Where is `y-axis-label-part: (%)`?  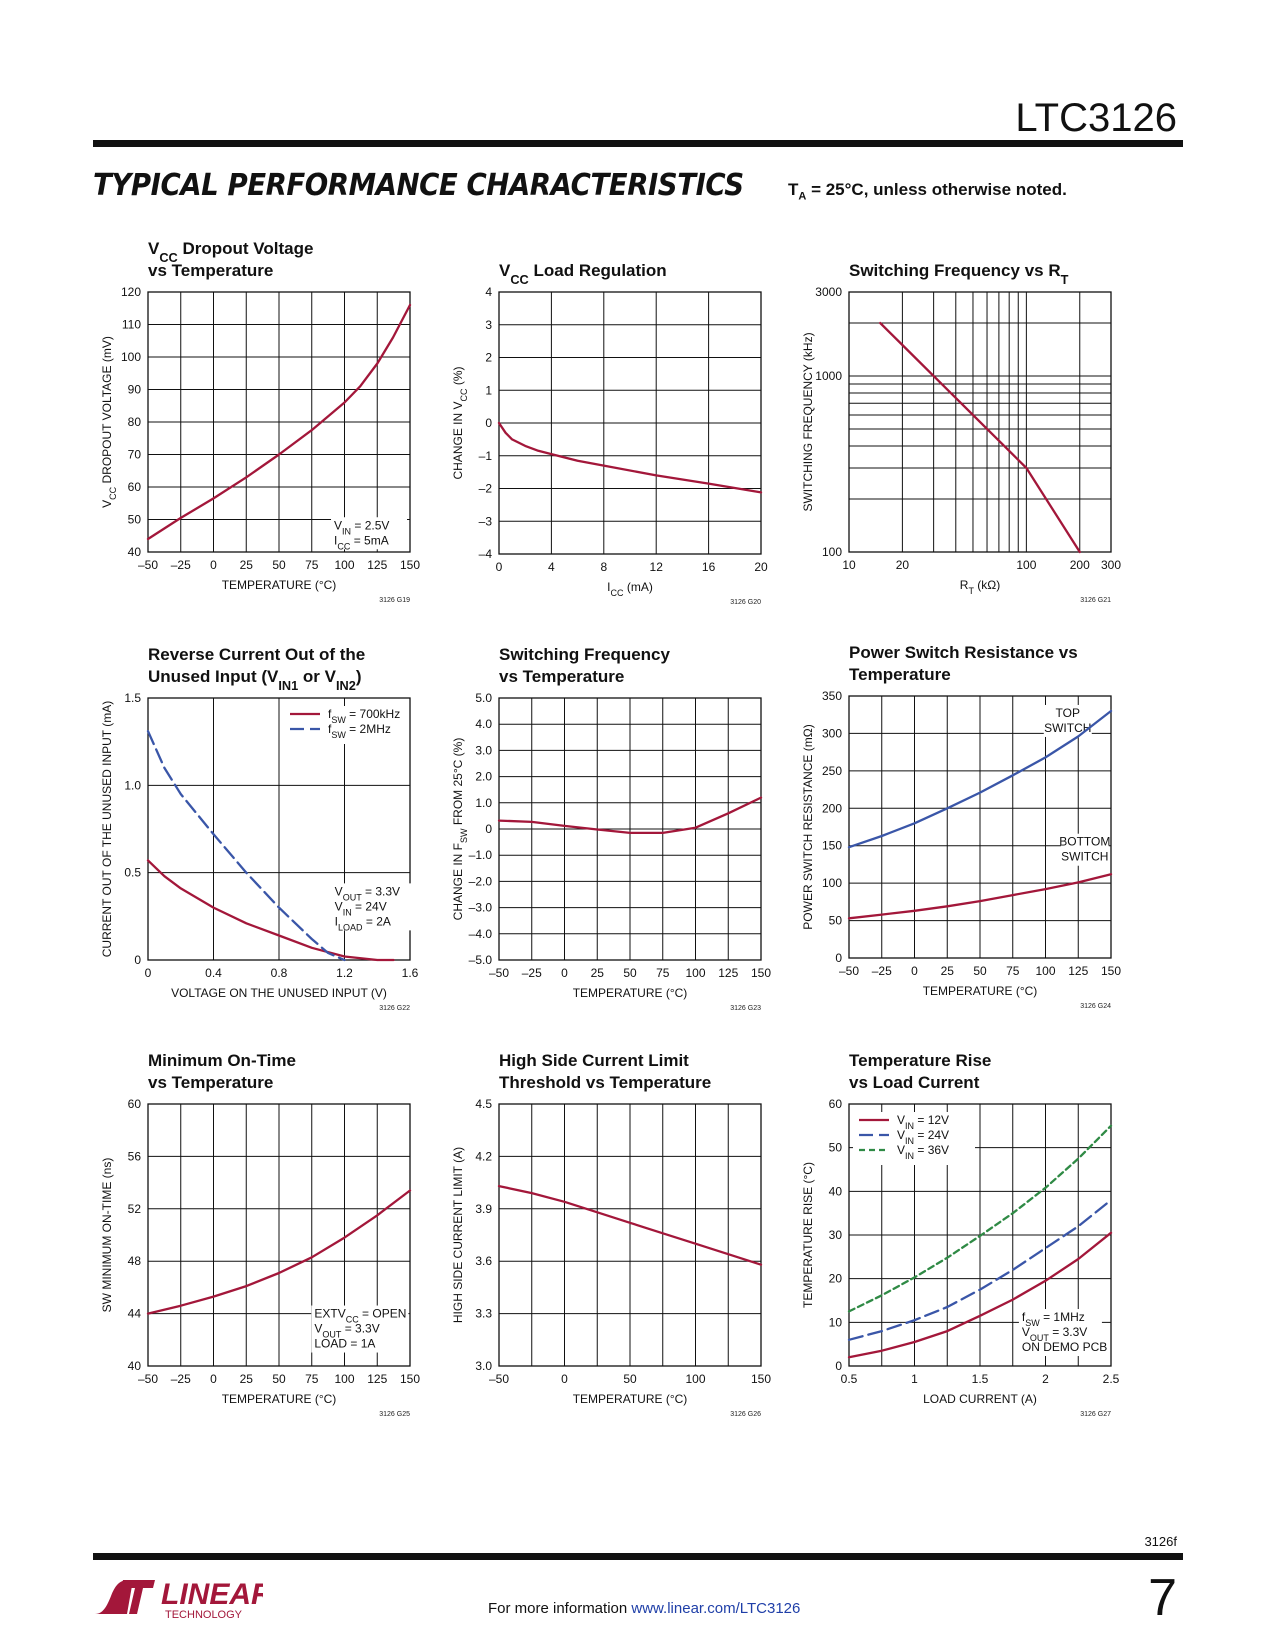
y-axis-label-part: (%) is located at coordinates (458, 377).